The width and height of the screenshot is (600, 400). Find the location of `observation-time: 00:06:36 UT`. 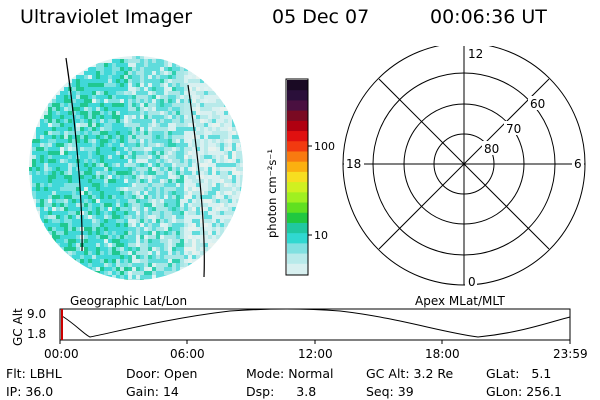

observation-time: 00:06:36 UT is located at coordinates (488, 17).